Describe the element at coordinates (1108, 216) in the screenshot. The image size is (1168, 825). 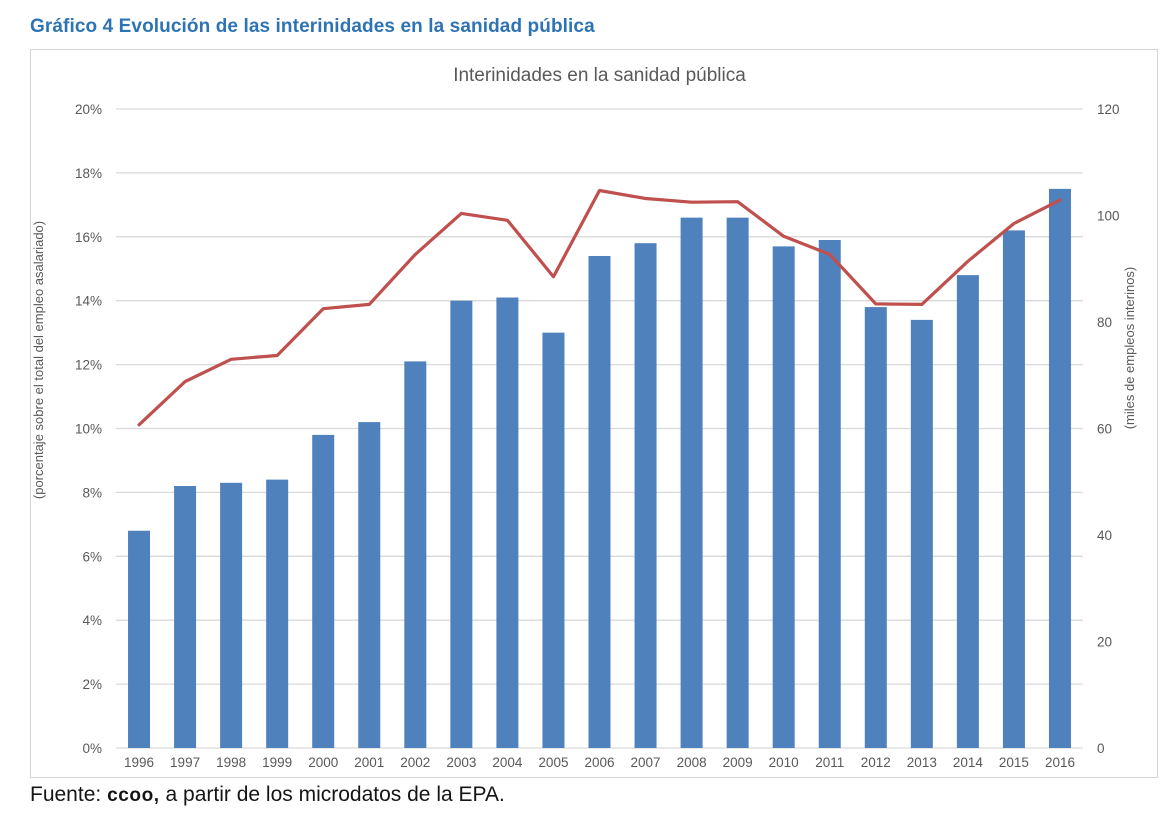
I see `right-axis-tick-label: 100` at that location.